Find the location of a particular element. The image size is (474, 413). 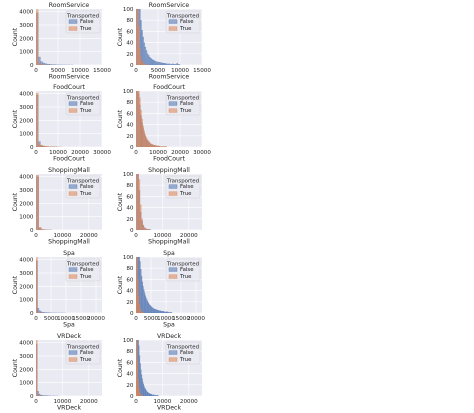

panel-title: Spa is located at coordinates (69, 253).